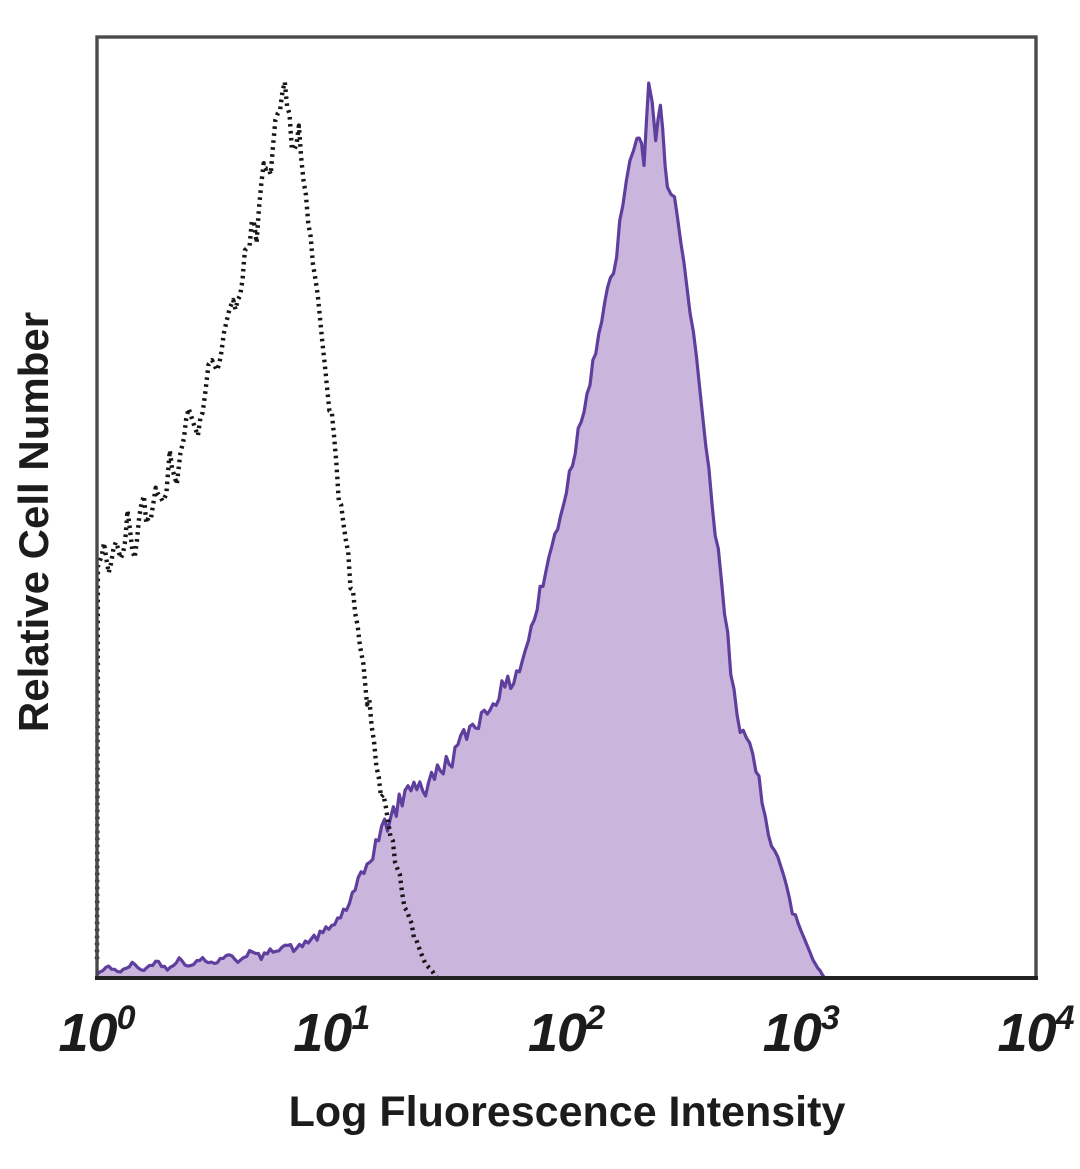 The image size is (1080, 1169). Describe the element at coordinates (801, 1031) in the screenshot. I see `x-tick-label: 10³` at that location.